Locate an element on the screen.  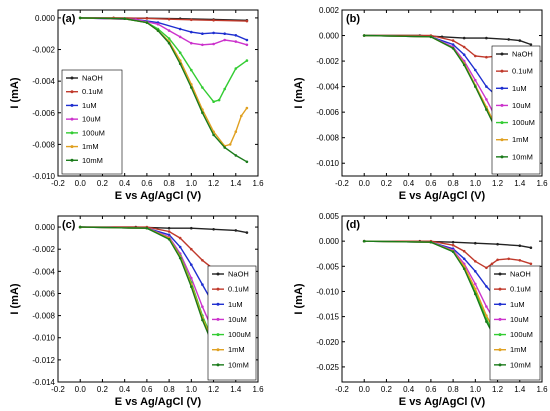
y-tick-label: -0.025 is located at coordinates (327, 367).